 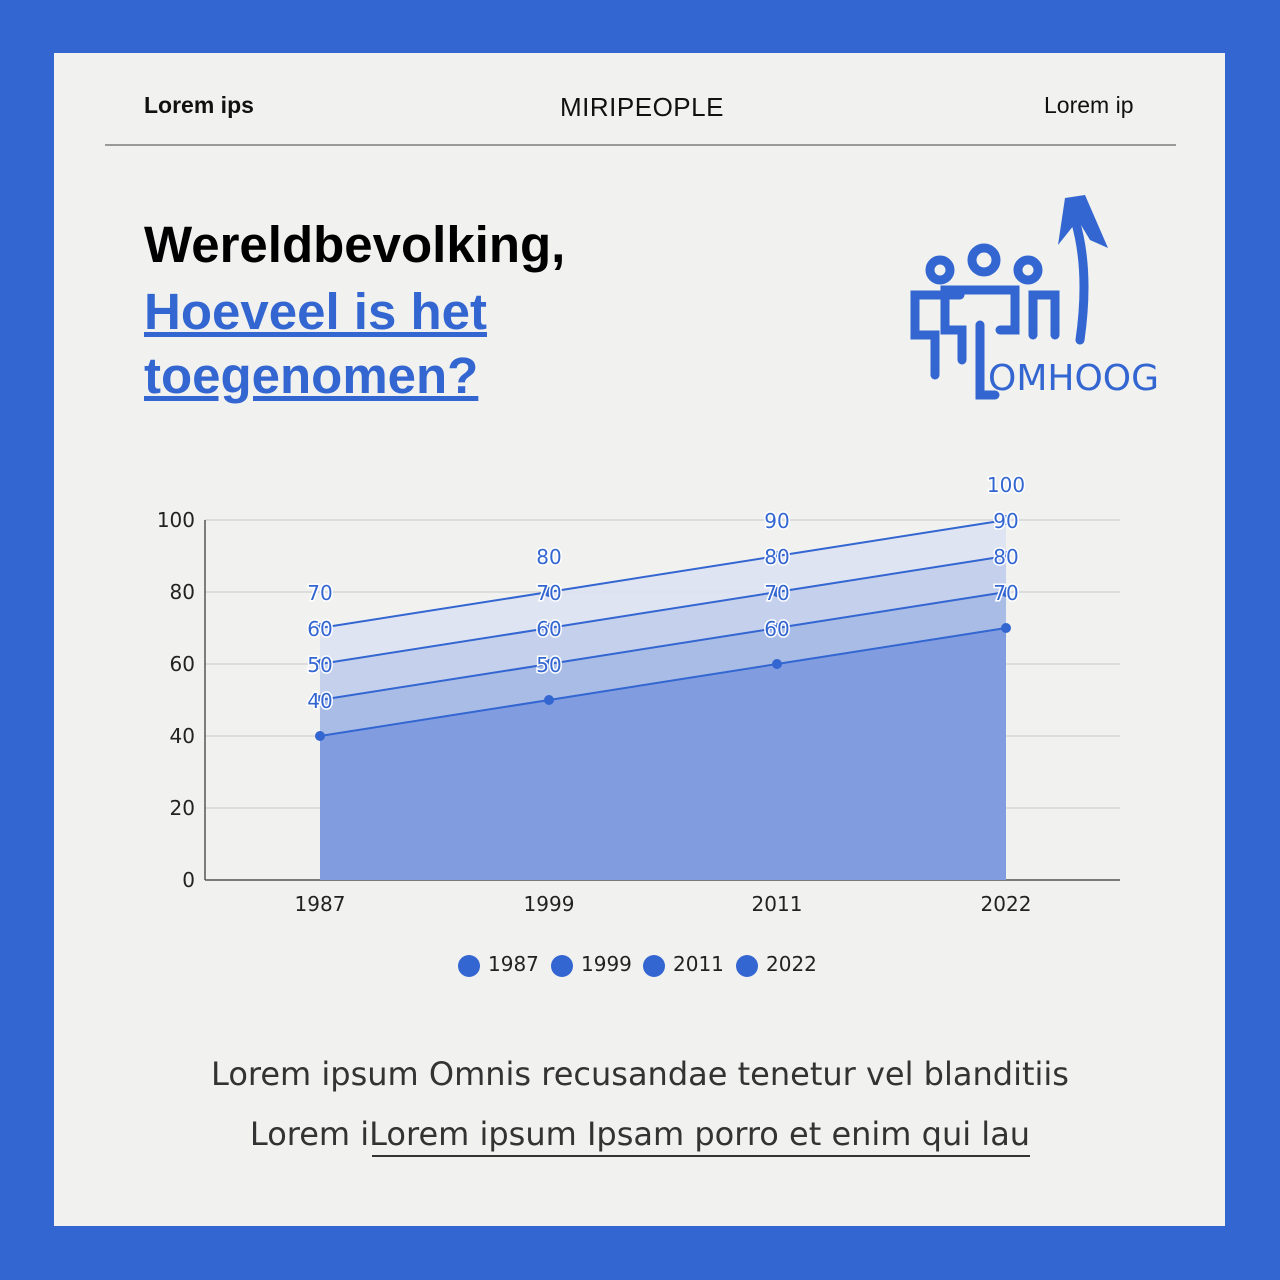 I want to click on x-tick-label: 2022, so click(x=1006, y=904).